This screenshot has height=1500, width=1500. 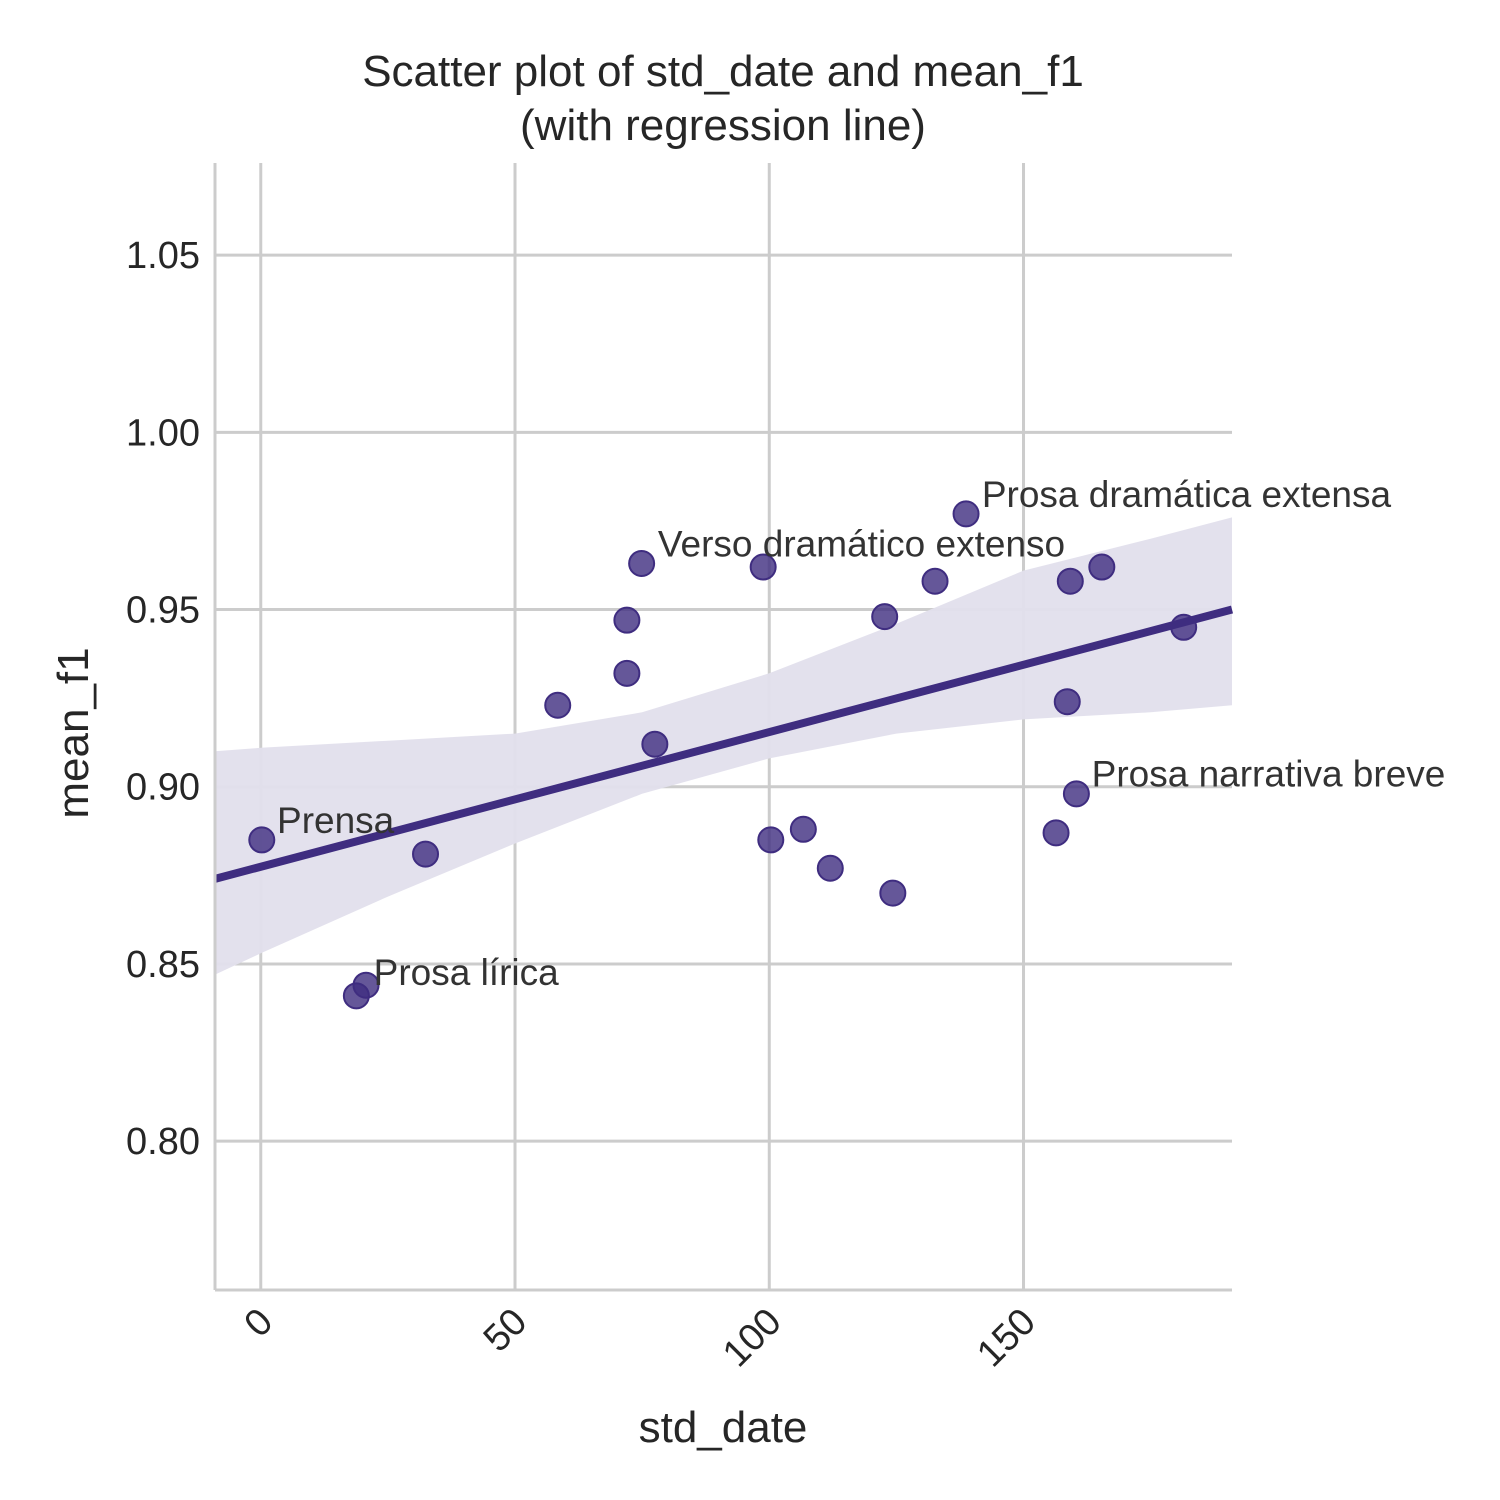 I want to click on y-axis-label: mean_f1, so click(x=73, y=732).